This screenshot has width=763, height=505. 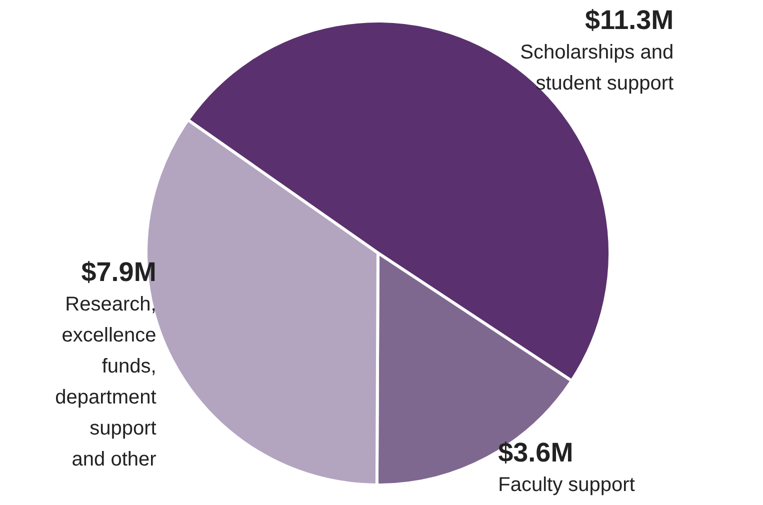 What do you see at coordinates (567, 485) in the screenshot?
I see `slice-label: Faculty support` at bounding box center [567, 485].